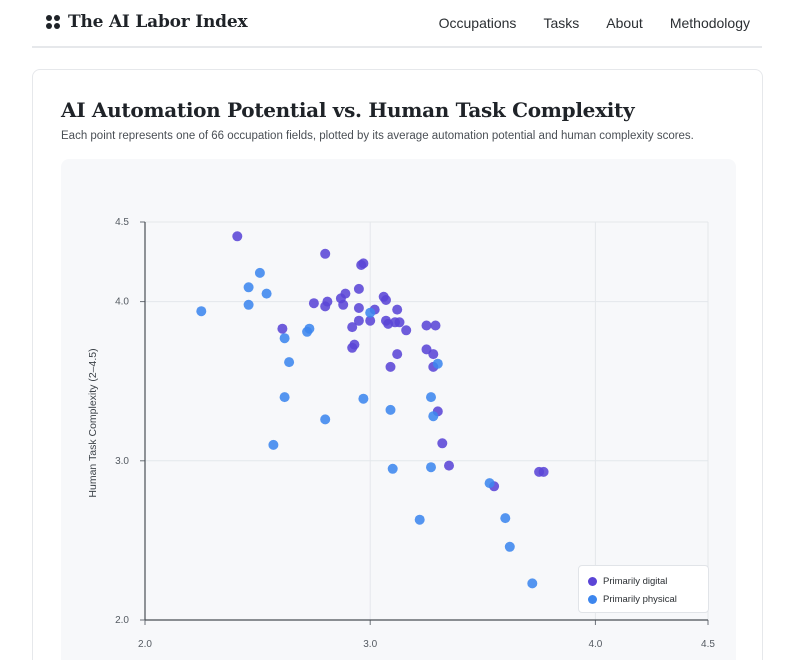 The width and height of the screenshot is (800, 660). I want to click on legend-label-digital: Primarily digital, so click(635, 581).